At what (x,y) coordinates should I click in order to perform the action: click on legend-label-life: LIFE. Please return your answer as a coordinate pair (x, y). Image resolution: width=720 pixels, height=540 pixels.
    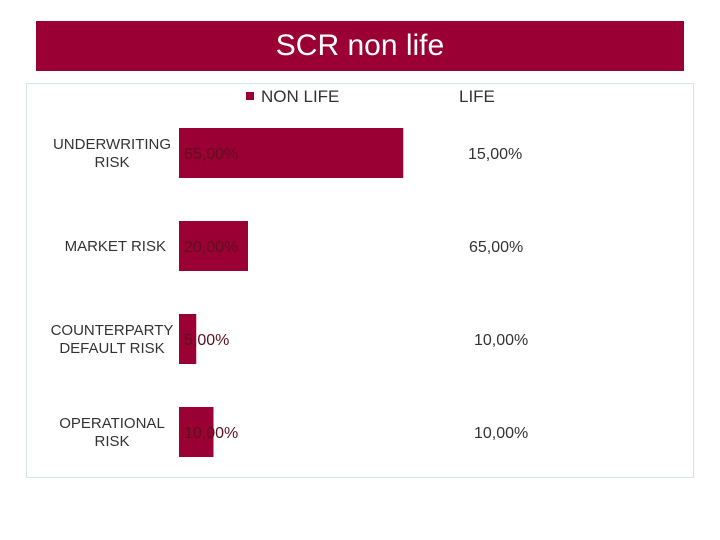
    Looking at the image, I should click on (477, 96).